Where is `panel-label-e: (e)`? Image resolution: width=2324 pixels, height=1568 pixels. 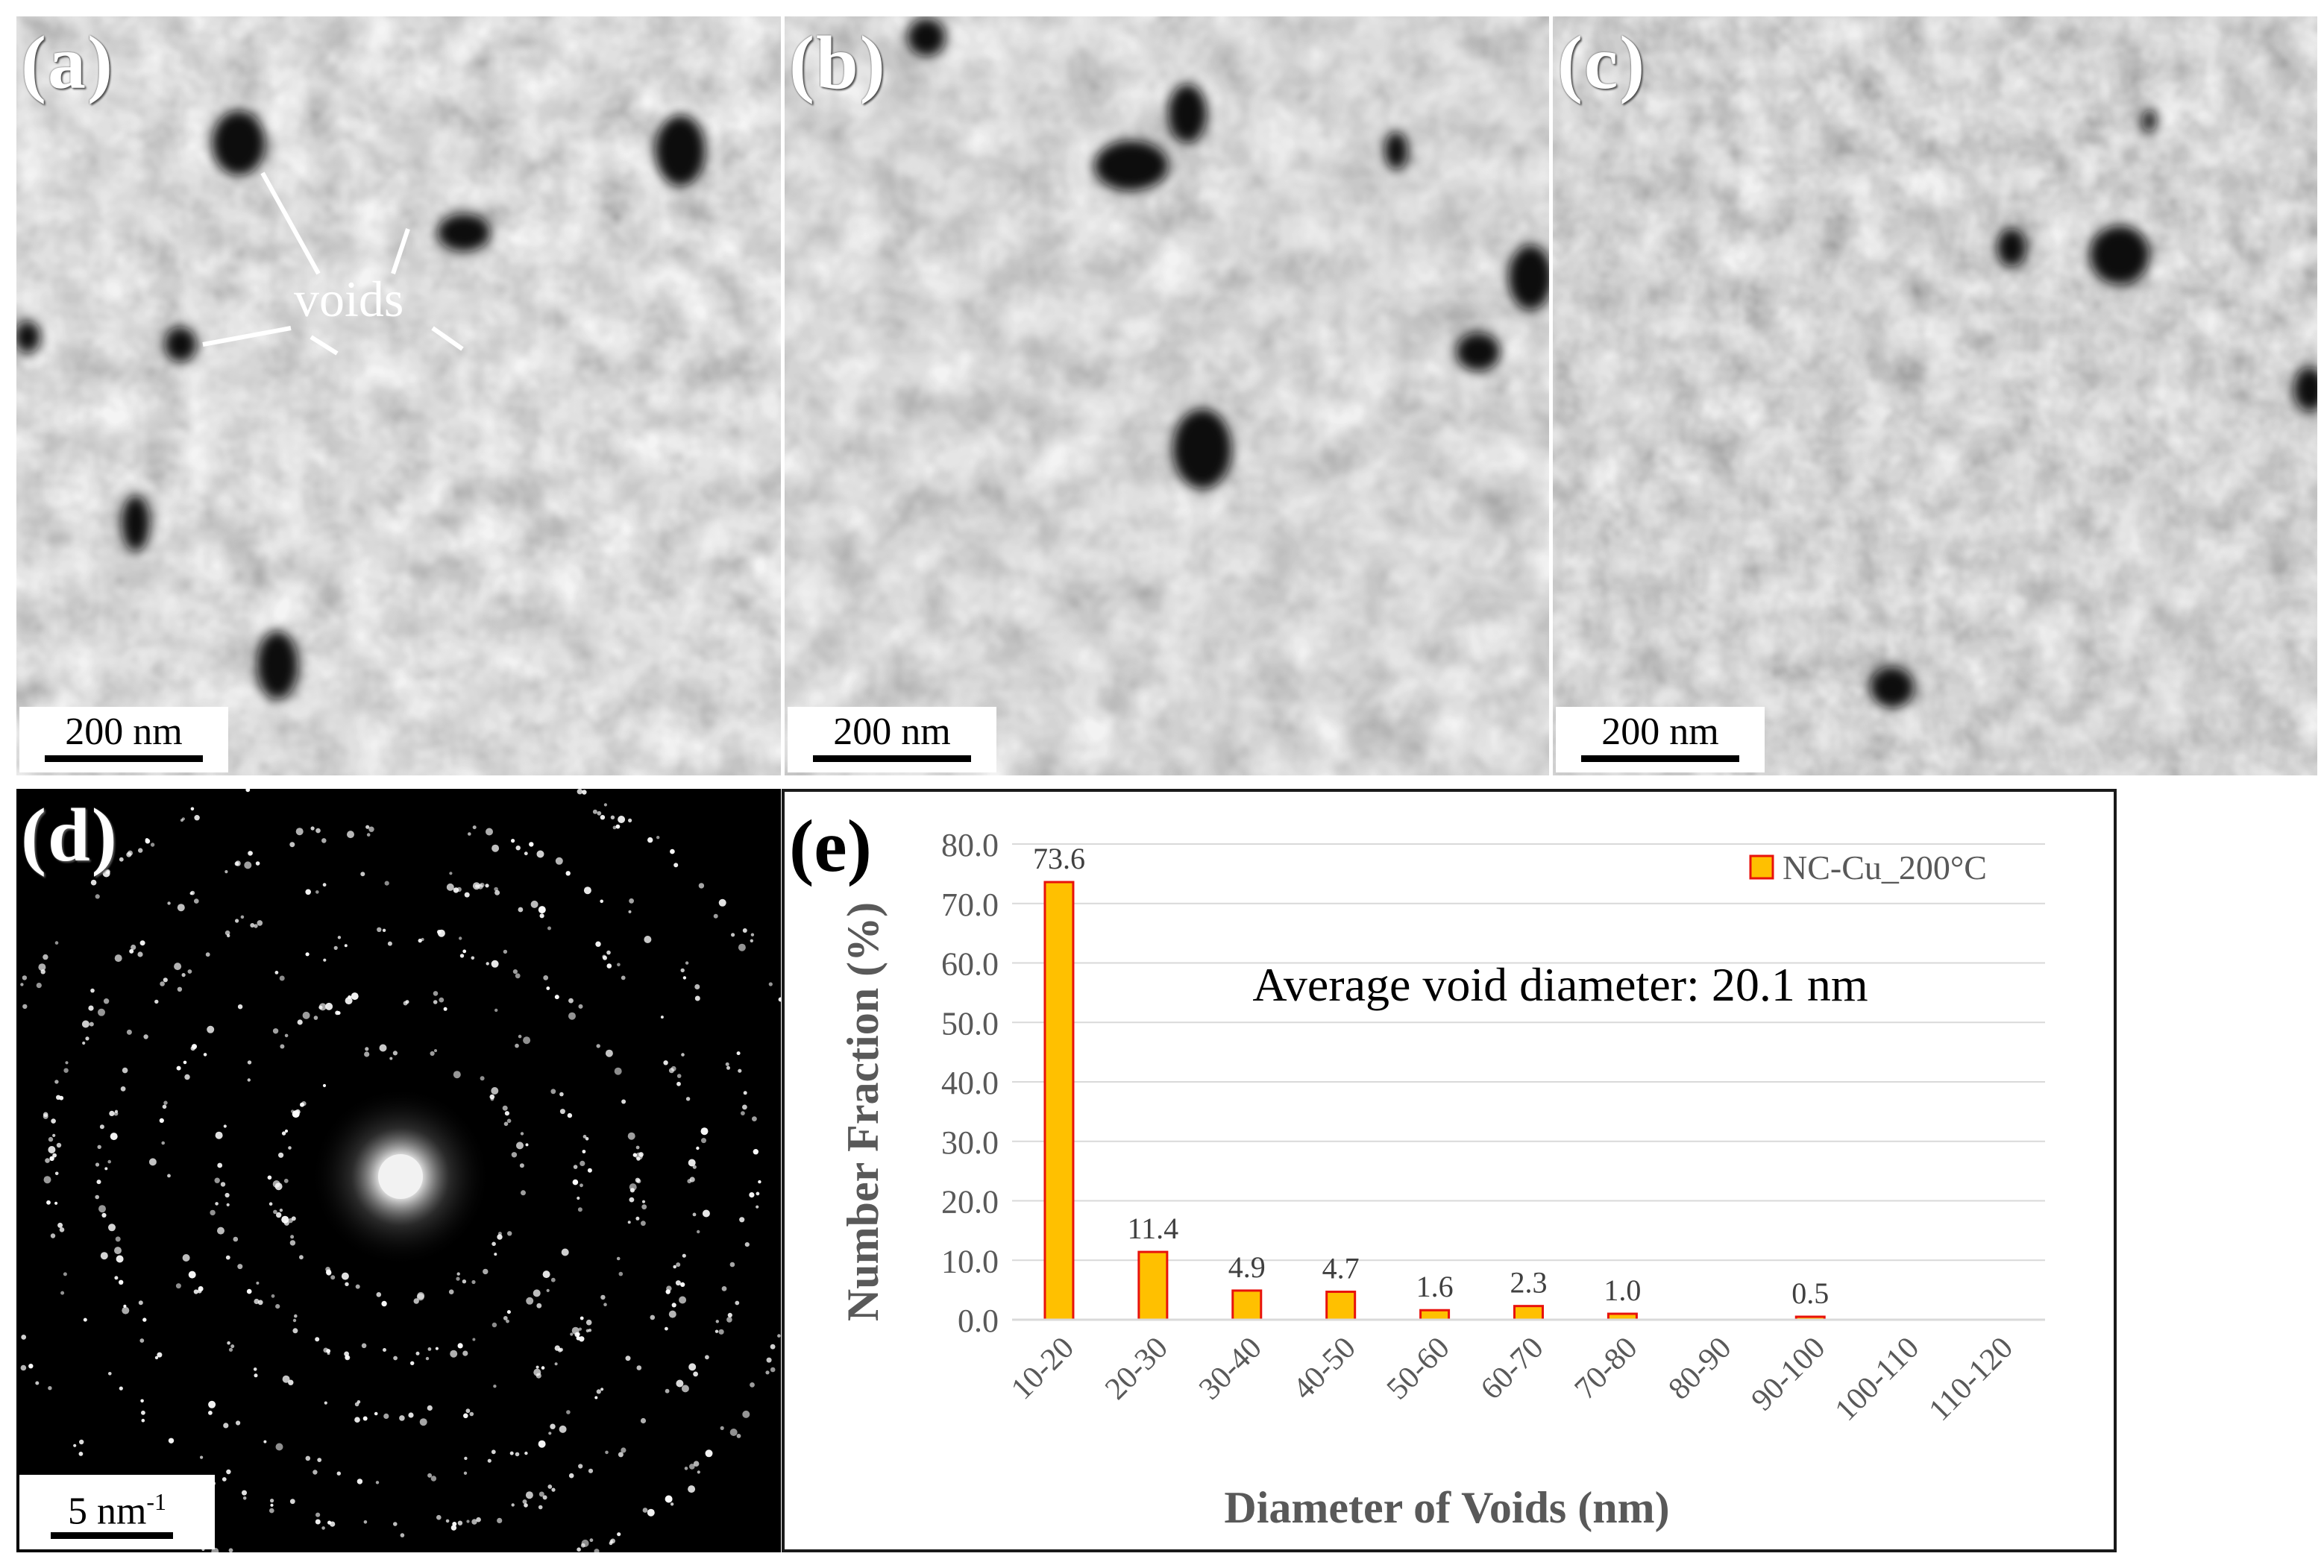 panel-label-e: (e) is located at coordinates (830, 846).